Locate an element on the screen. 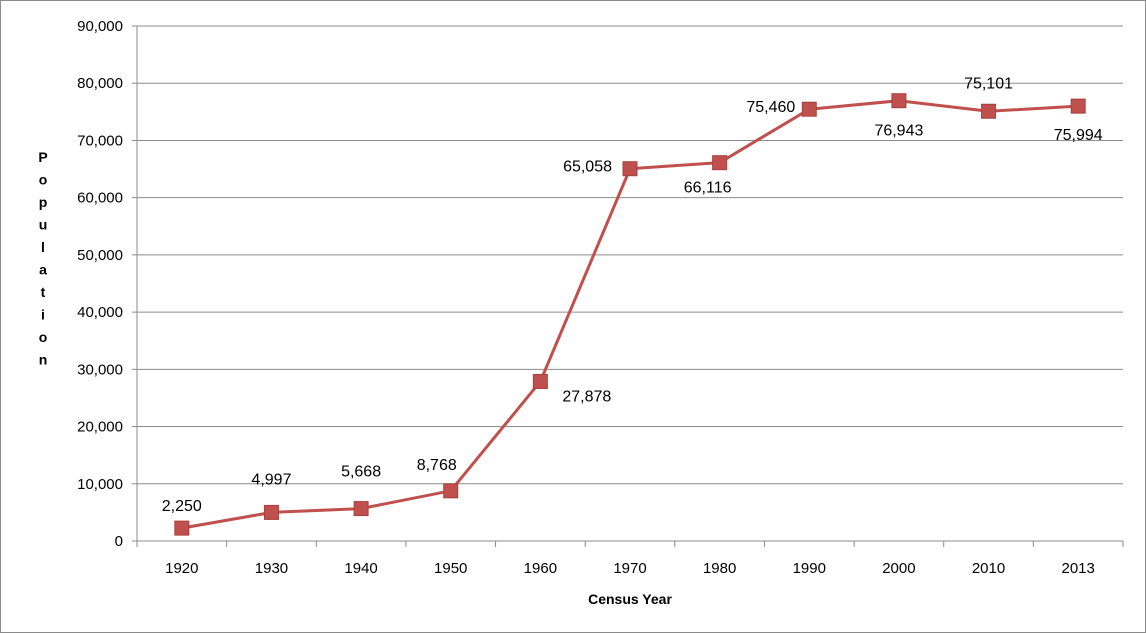 The image size is (1146, 634). y-axis-title-letter: t is located at coordinates (43, 292).